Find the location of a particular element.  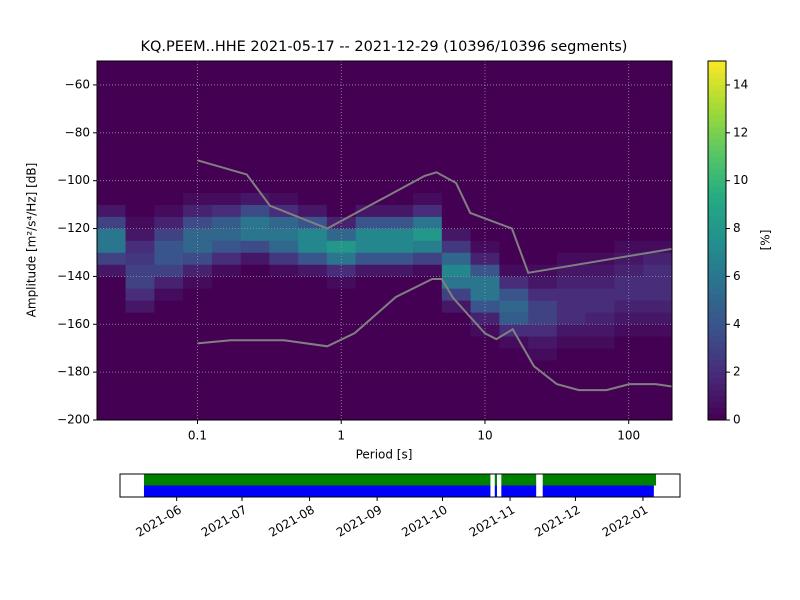

x-tick-label: 100 is located at coordinates (628, 436).